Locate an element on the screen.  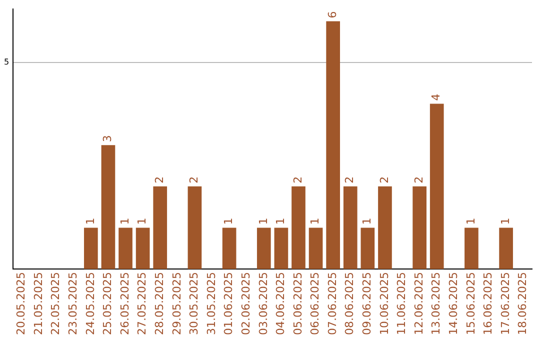
x-tick-label: 17.06.2025 is located at coordinates (505, 304).